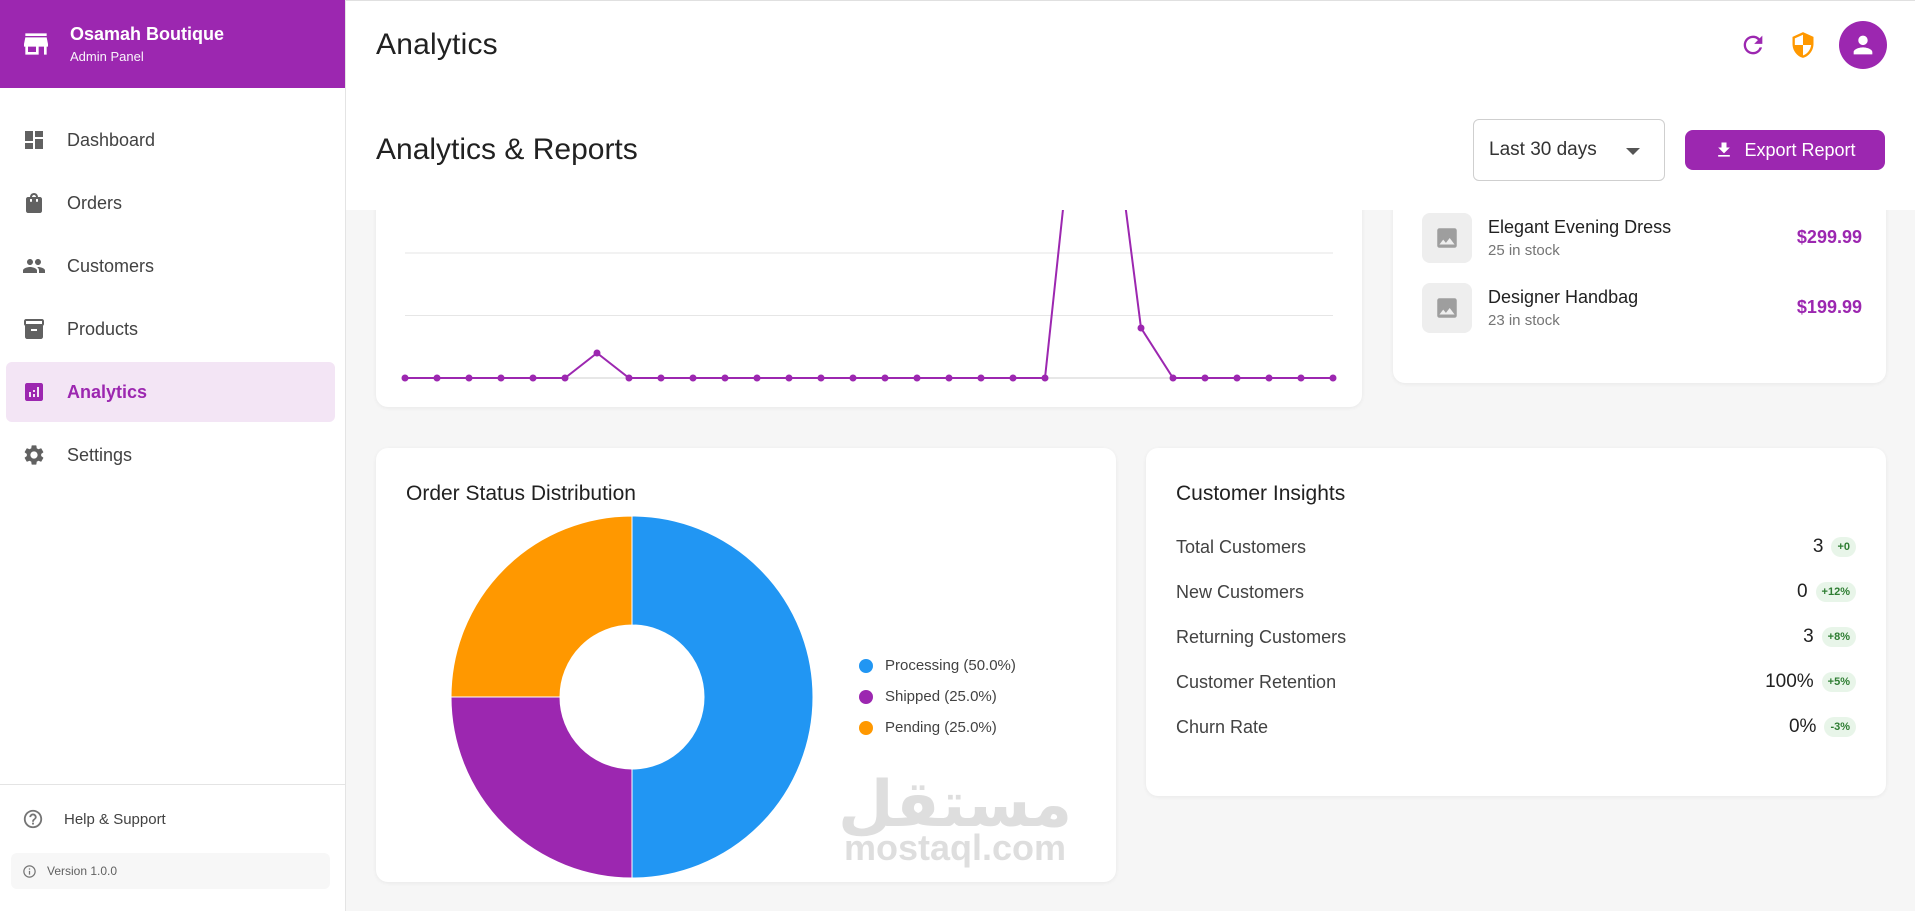 The image size is (1915, 911). I want to click on sidebar-item-analytics: Analytics, so click(170, 392).